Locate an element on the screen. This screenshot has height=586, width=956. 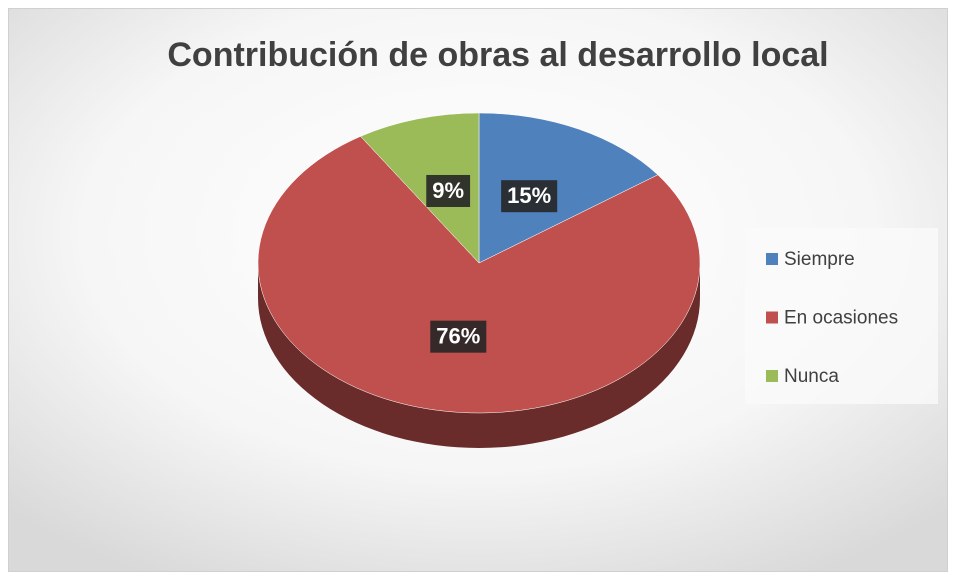
data-label: 15% is located at coordinates (529, 195).